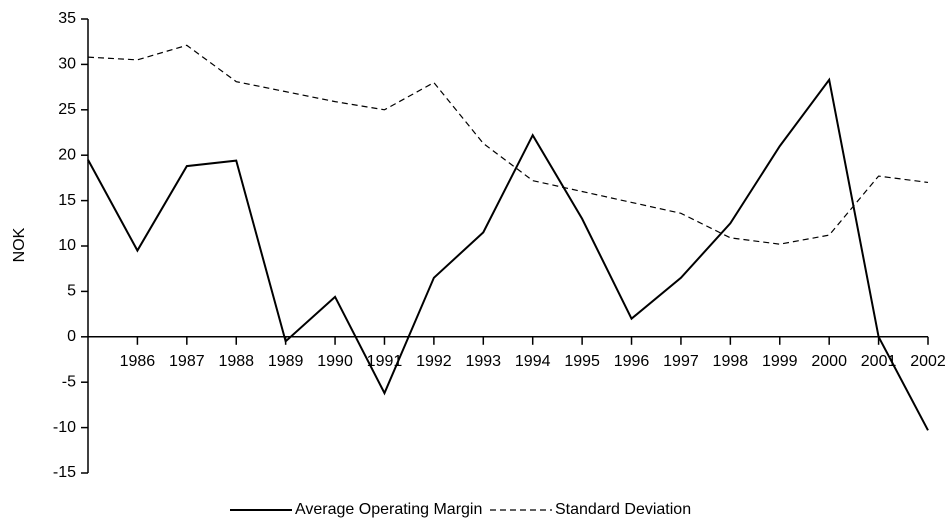 This screenshot has height=523, width=951. What do you see at coordinates (64, 427) in the screenshot?
I see `y-tick-label: -10` at bounding box center [64, 427].